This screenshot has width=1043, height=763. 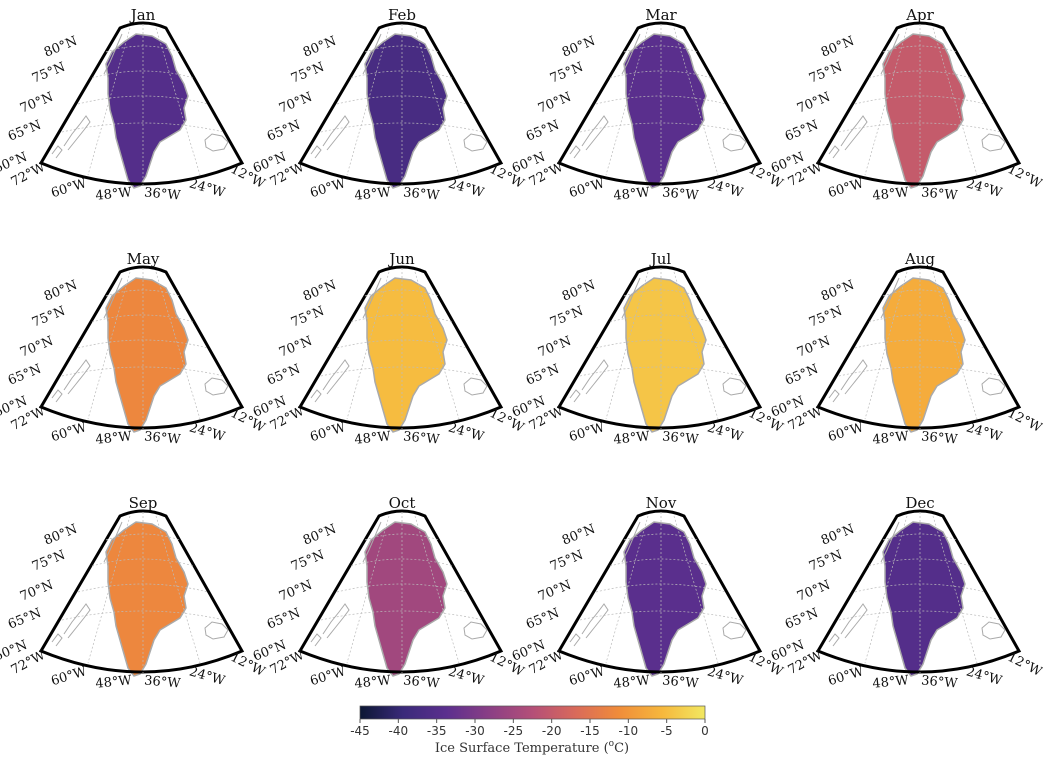 I want to click on panel-title: Dec, so click(x=919, y=503).